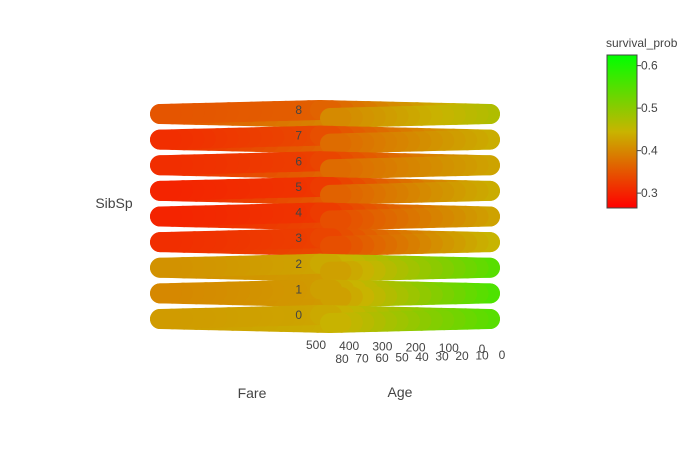 Image resolution: width=700 pixels, height=455 pixels. Describe the element at coordinates (316, 345) in the screenshot. I see `x-tick-label: 500` at that location.